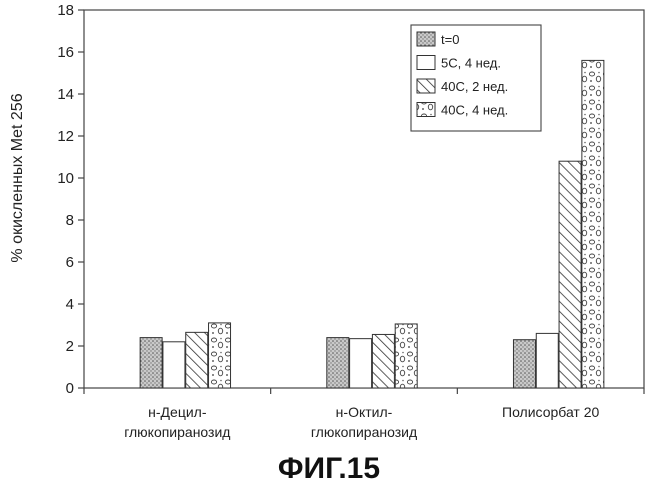 The height and width of the screenshot is (500, 658). What do you see at coordinates (474, 110) in the screenshot?
I see `legend-label: 40C, 4 нед.` at bounding box center [474, 110].